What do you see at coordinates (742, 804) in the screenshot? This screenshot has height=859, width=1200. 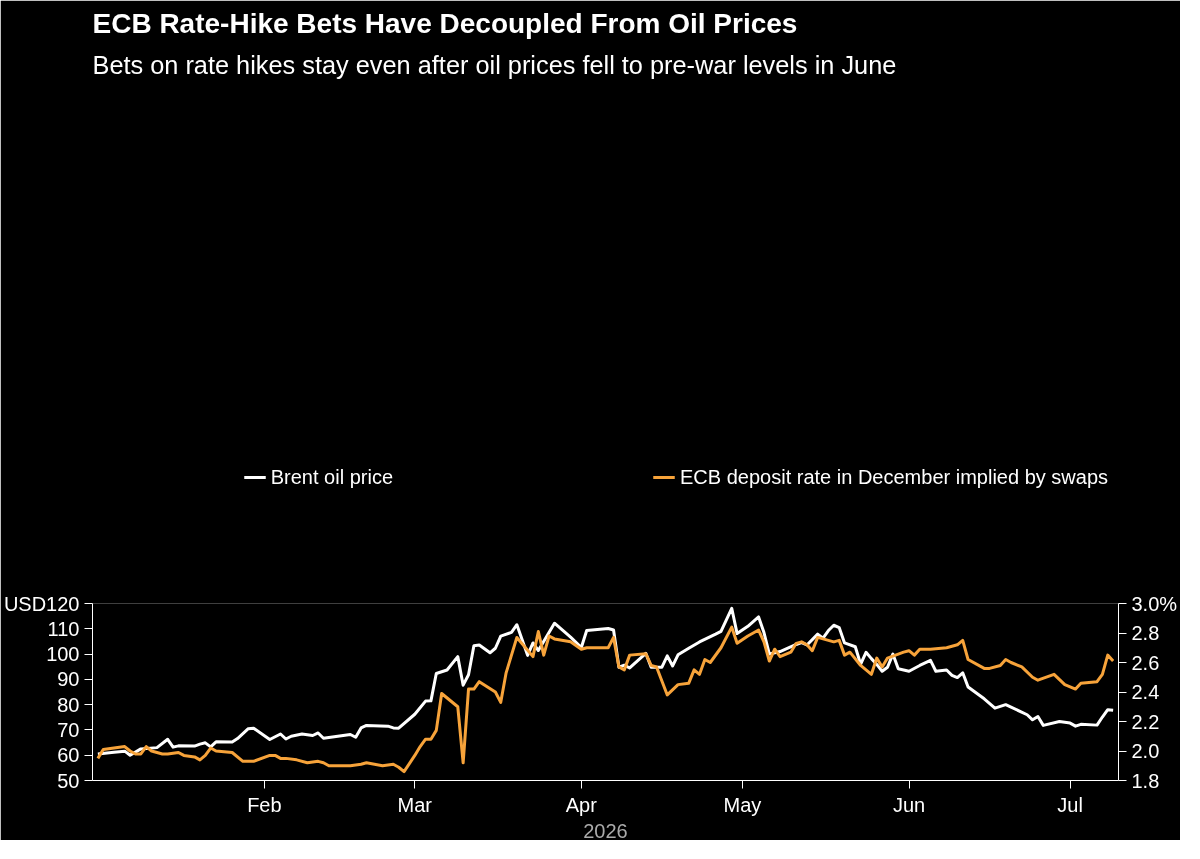 I see `x-tick-label: May` at bounding box center [742, 804].